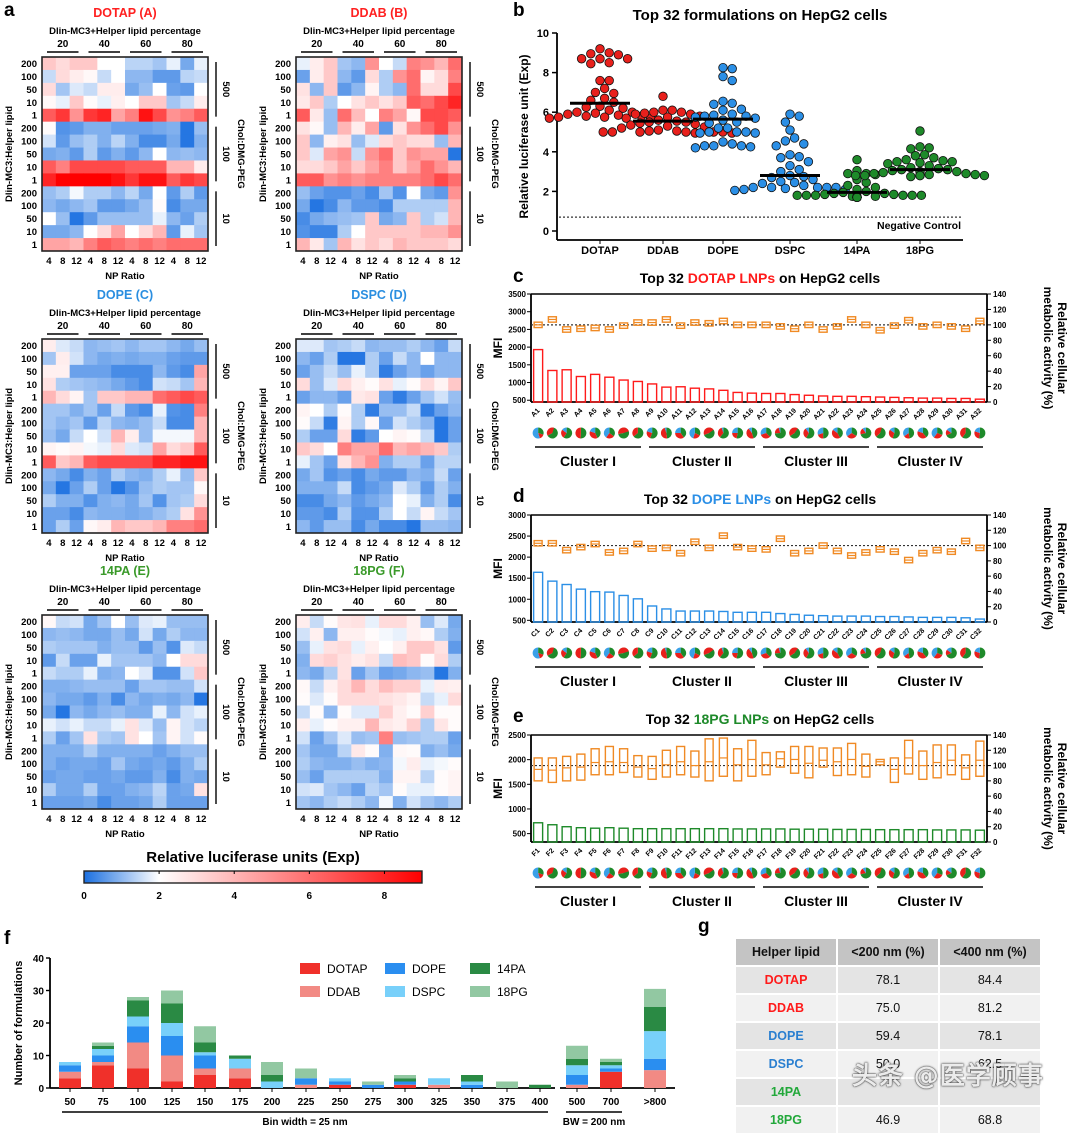 The width and height of the screenshot is (1080, 1135). Describe the element at coordinates (520, 620) in the screenshot. I see `y-tick-label: 500` at that location.